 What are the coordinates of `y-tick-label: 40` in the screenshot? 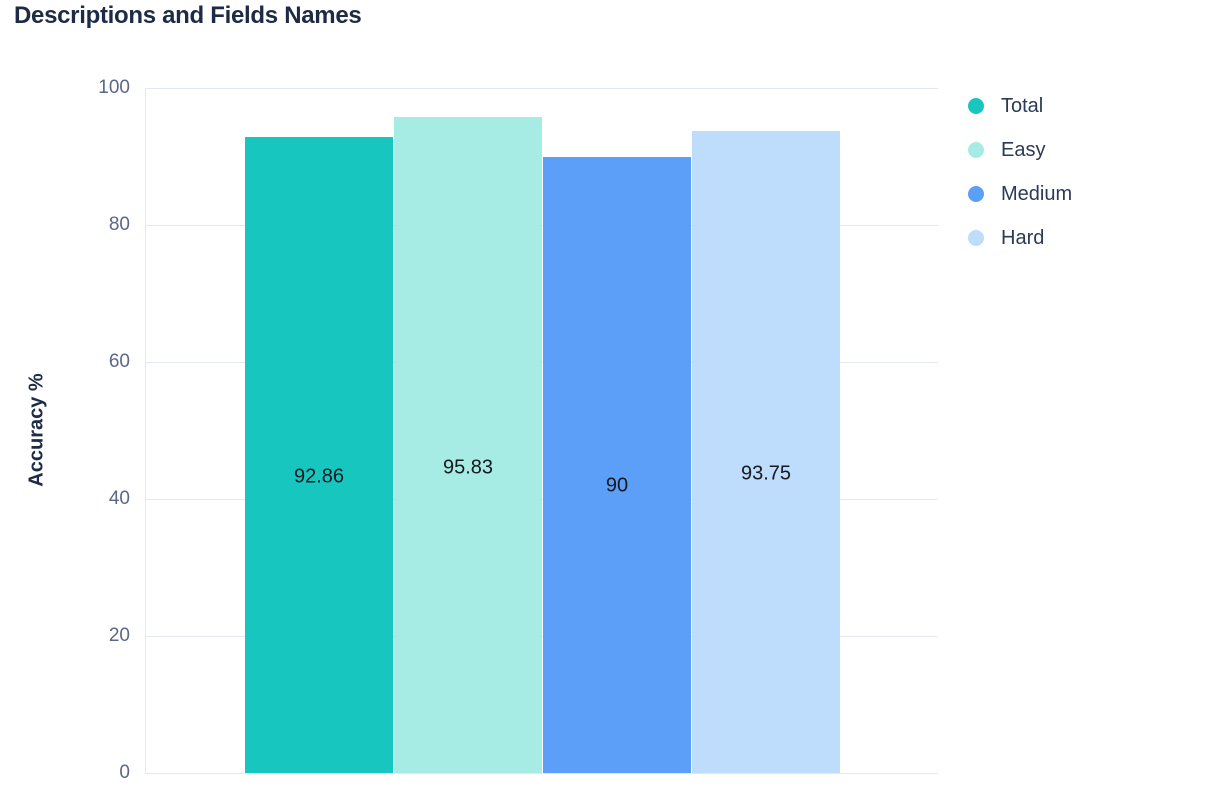 It's located at (119, 498).